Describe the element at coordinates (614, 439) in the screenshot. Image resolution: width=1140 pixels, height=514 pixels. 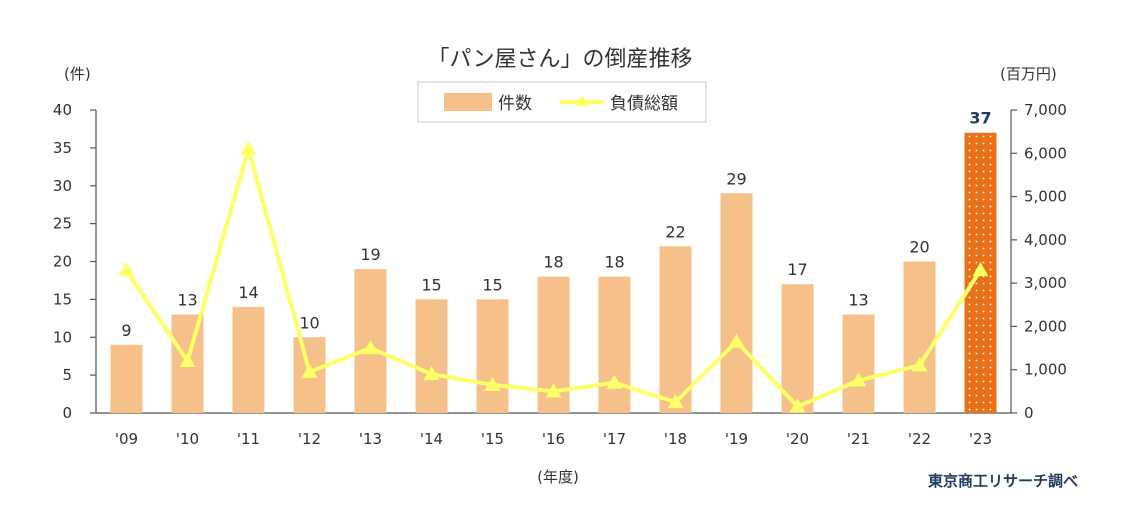
I see `x-tick-label: '17` at that location.